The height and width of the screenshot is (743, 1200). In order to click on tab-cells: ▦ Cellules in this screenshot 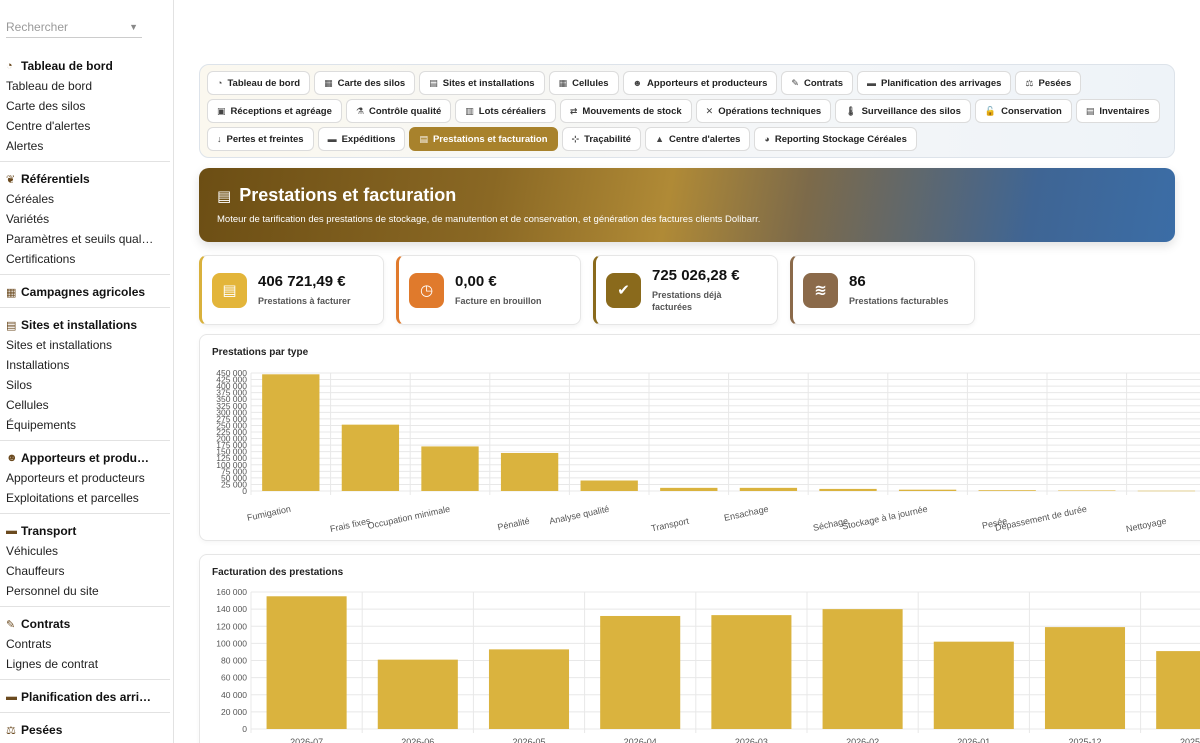, I will do `click(583, 83)`.